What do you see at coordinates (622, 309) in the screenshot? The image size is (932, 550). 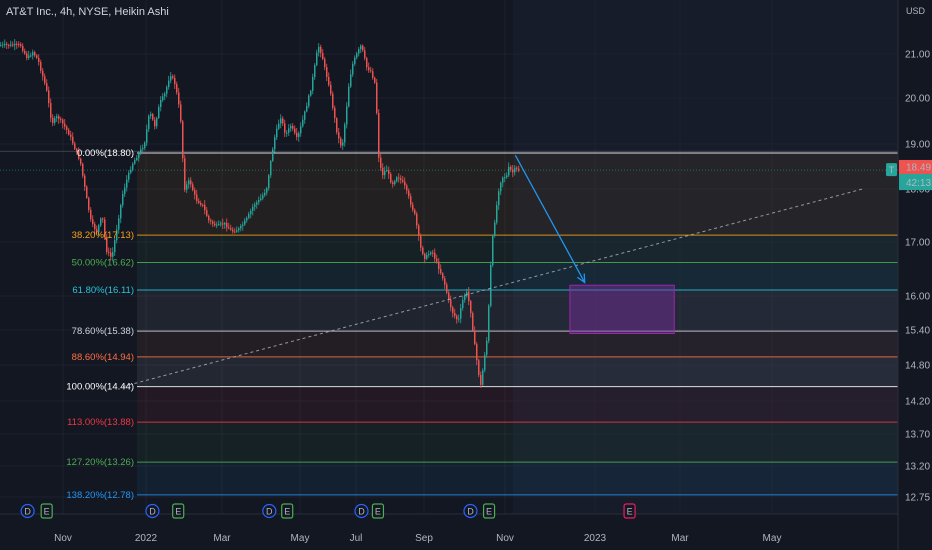 I see `target-zone` at bounding box center [622, 309].